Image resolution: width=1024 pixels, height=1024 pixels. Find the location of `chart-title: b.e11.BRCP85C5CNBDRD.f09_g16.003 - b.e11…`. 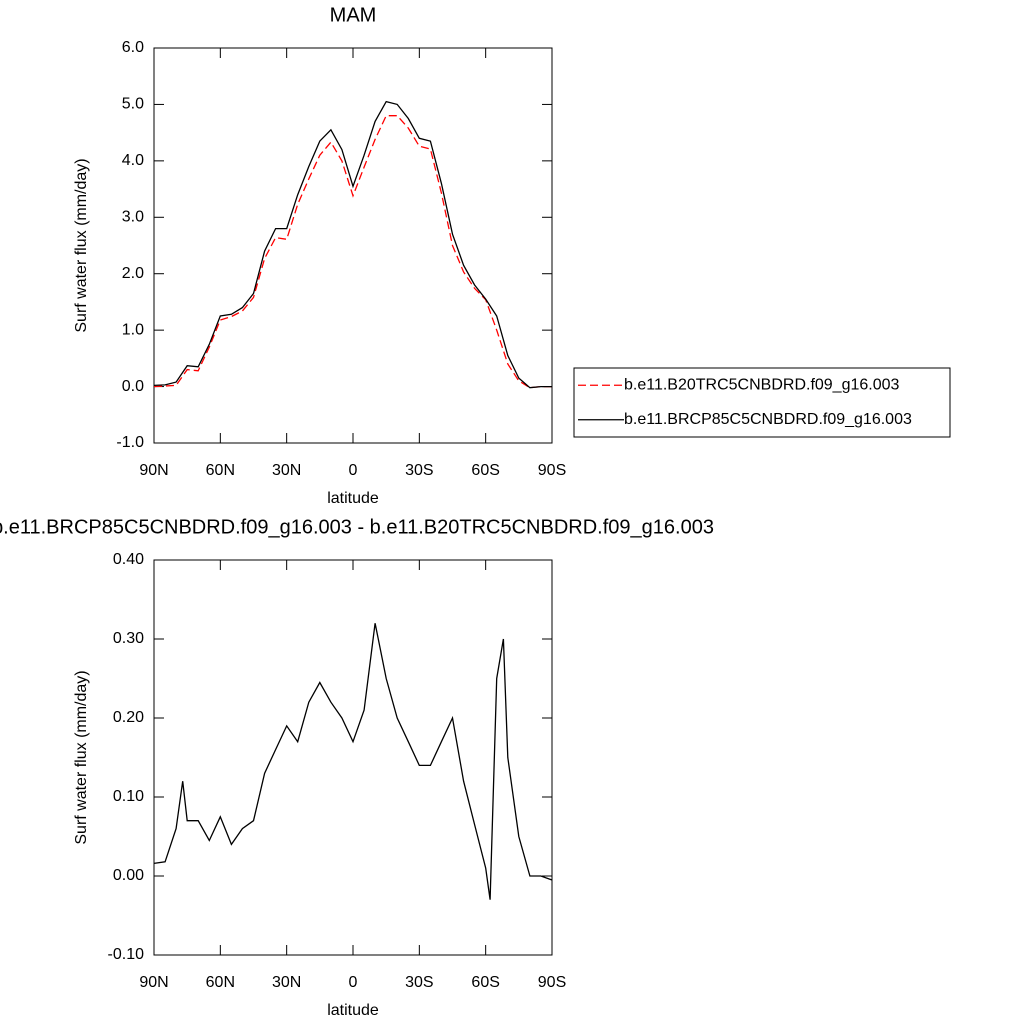

chart-title: b.e11.BRCP85C5CNBDRD.f09_g16.003 - b.e11… is located at coordinates (357, 527).